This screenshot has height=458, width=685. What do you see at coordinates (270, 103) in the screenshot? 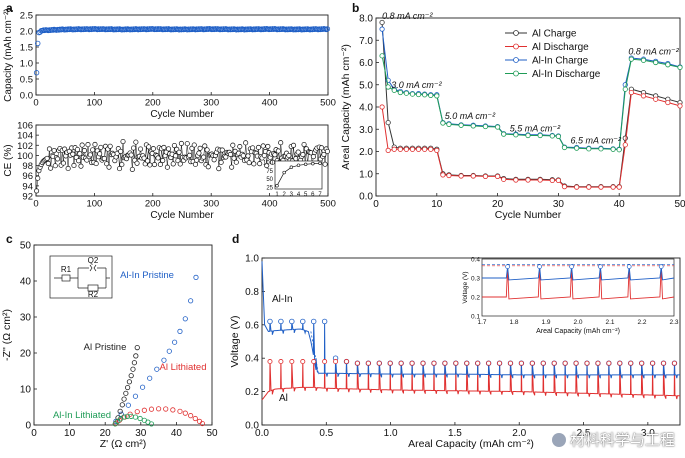
I see `x-tick-label: 400` at bounding box center [270, 103].